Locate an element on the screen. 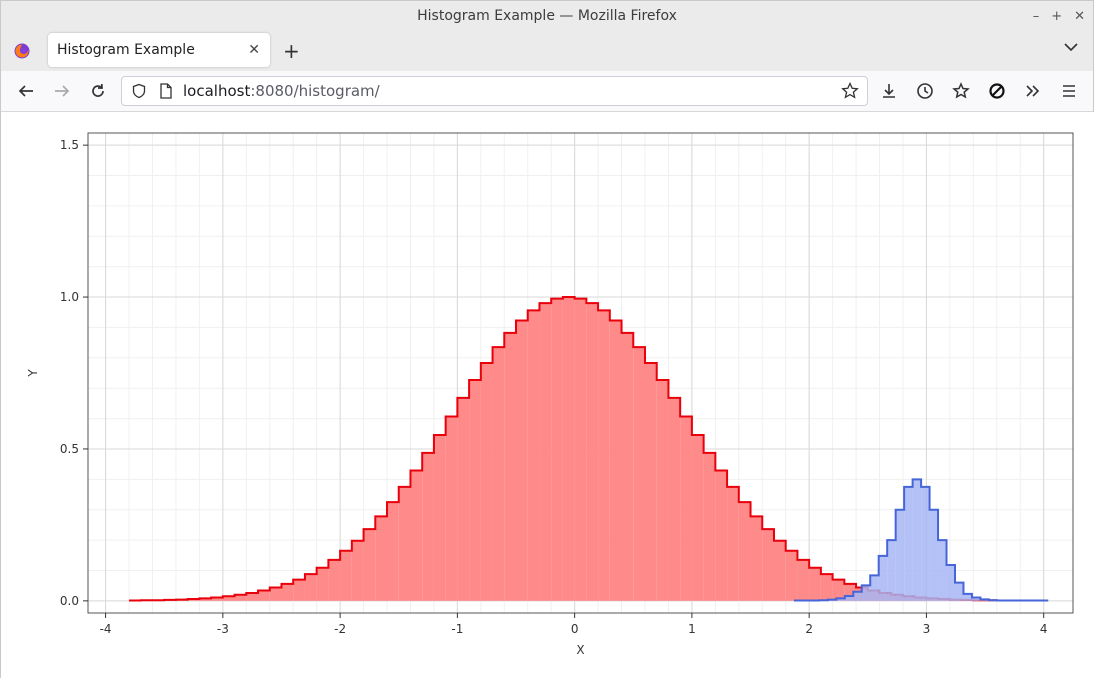 The image size is (1094, 683). tab-histogram: Histogram Example ✕ is located at coordinates (159, 50).